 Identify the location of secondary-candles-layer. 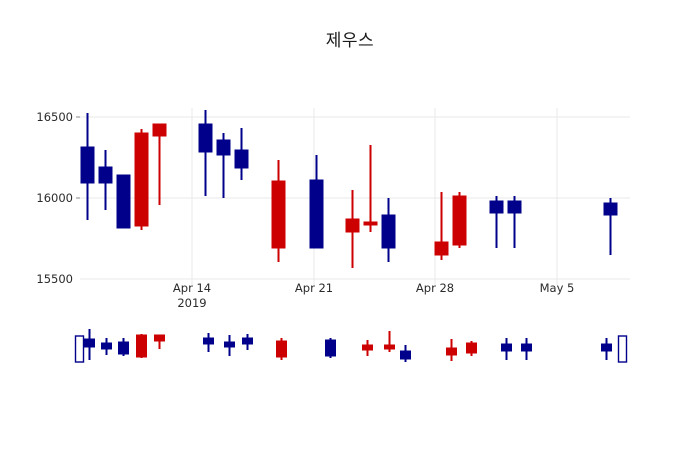
(351, 346).